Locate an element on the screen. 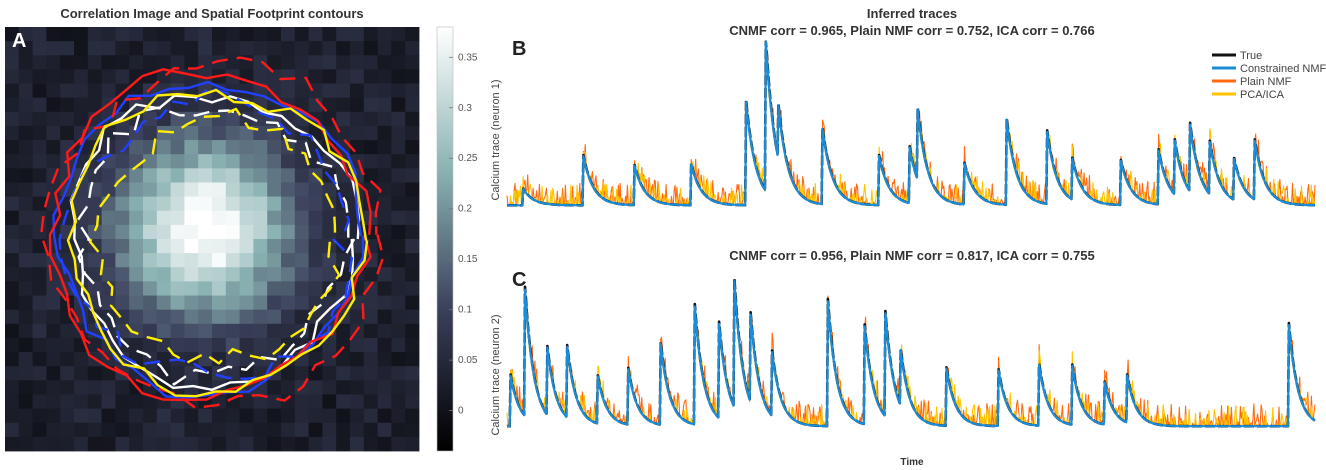 Image resolution: width=1326 pixels, height=470 pixels. legend-item-constrained-nmf: Constrained NMF is located at coordinates (1269, 69).